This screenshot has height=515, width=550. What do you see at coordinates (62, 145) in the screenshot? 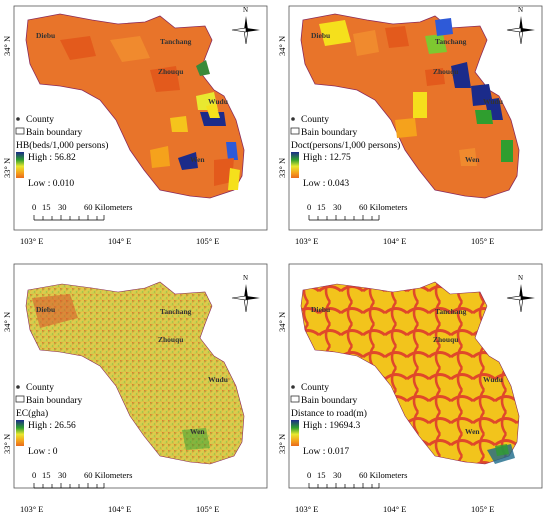
I see `legend-title: HB(beds/1,000 persons)` at bounding box center [62, 145].